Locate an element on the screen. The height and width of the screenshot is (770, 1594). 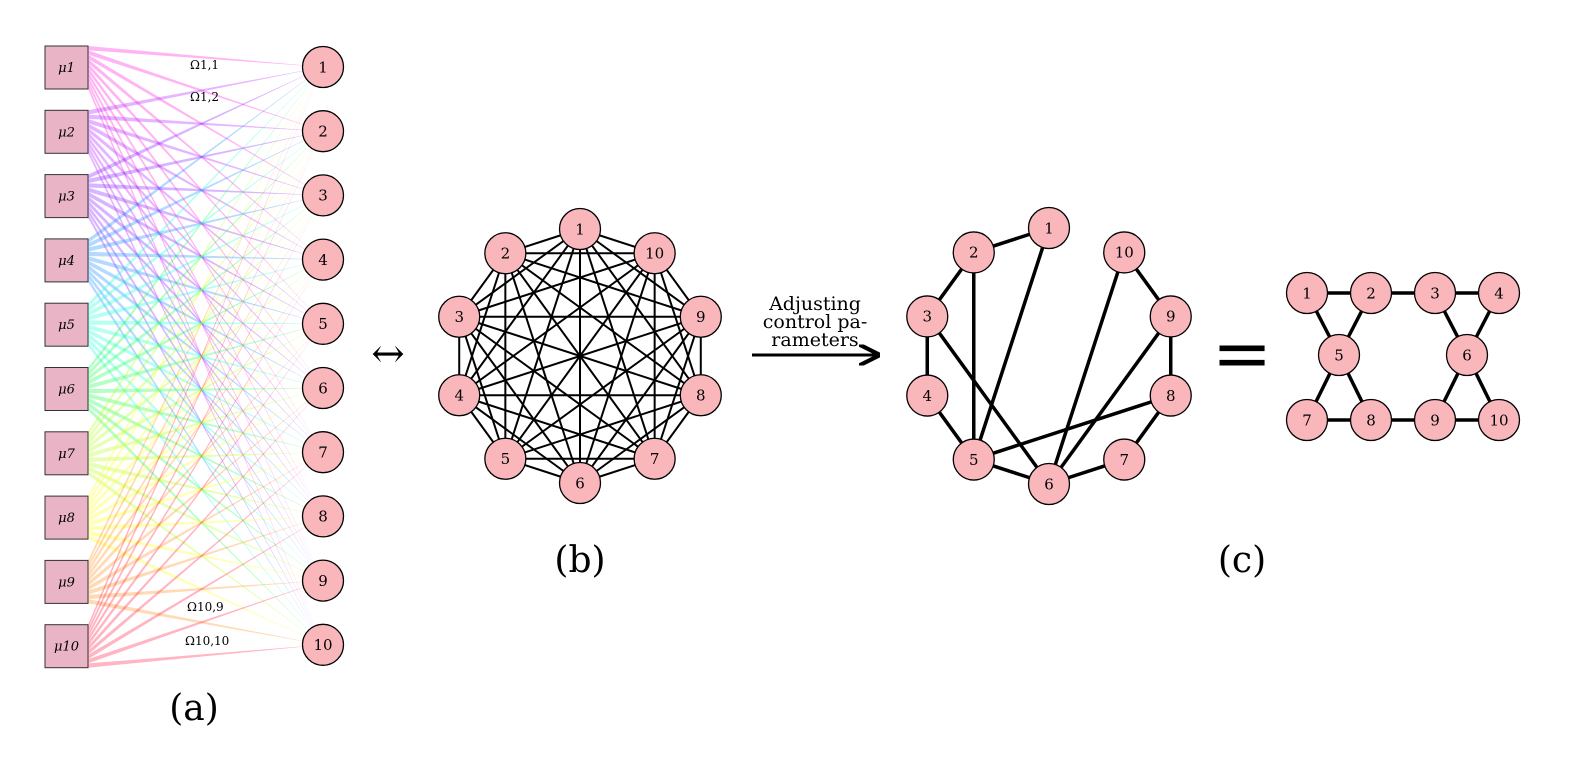
grid-node: 5 is located at coordinates (1339, 355).